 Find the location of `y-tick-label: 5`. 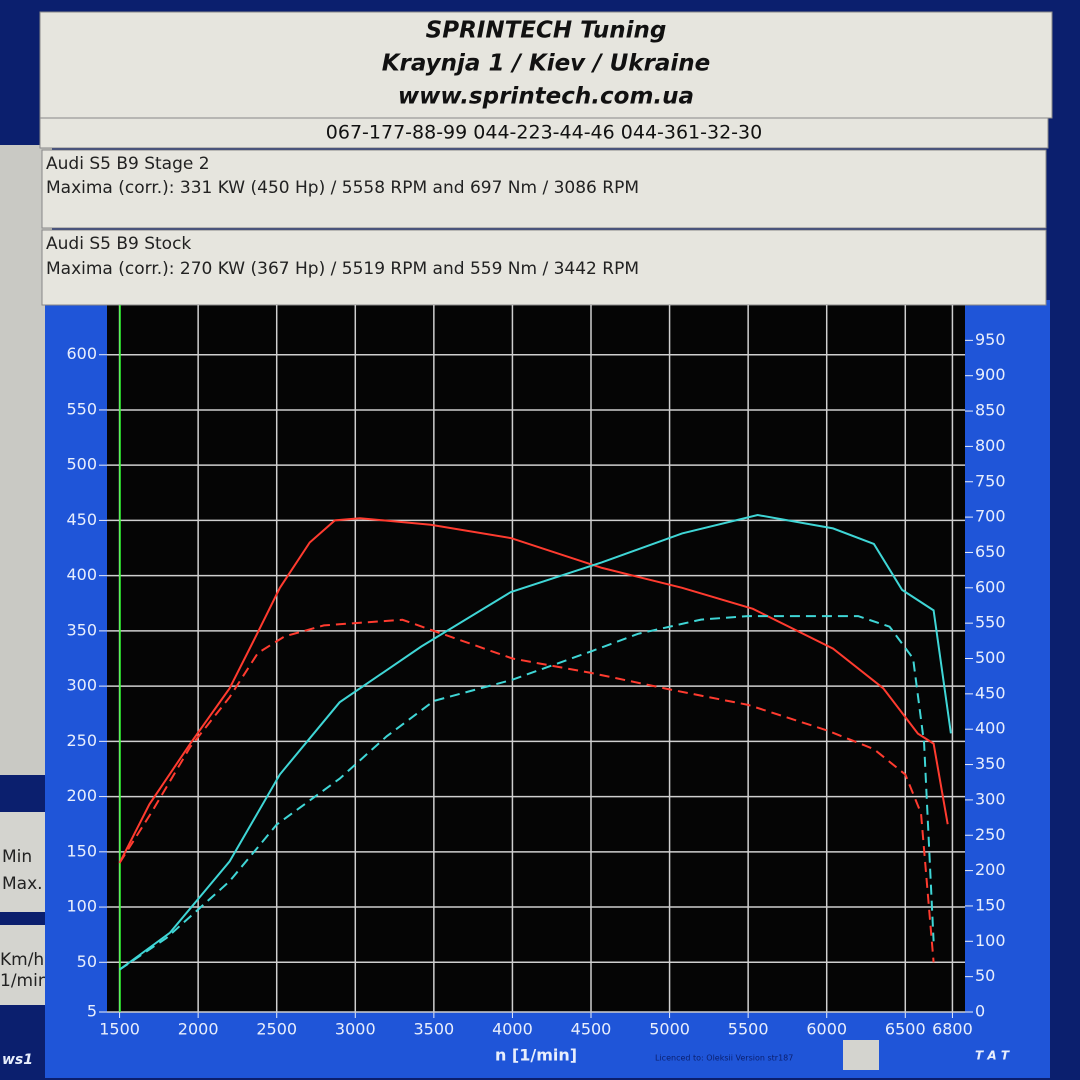

y-tick-label: 5 is located at coordinates (92, 1011).